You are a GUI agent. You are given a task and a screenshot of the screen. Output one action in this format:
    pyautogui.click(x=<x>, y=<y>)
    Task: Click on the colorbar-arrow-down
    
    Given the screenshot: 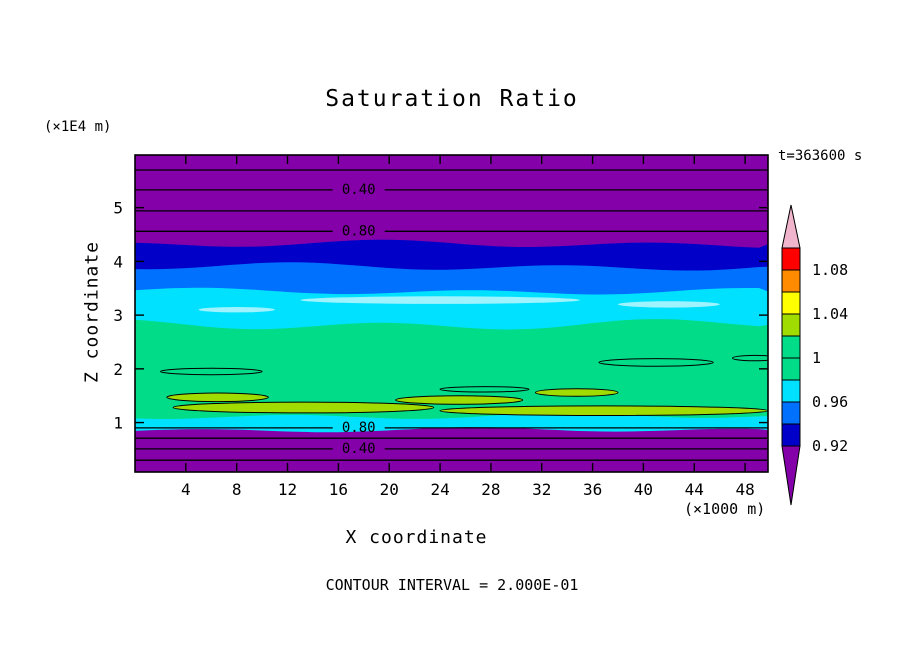 What is the action you would take?
    pyautogui.click(x=791, y=475)
    